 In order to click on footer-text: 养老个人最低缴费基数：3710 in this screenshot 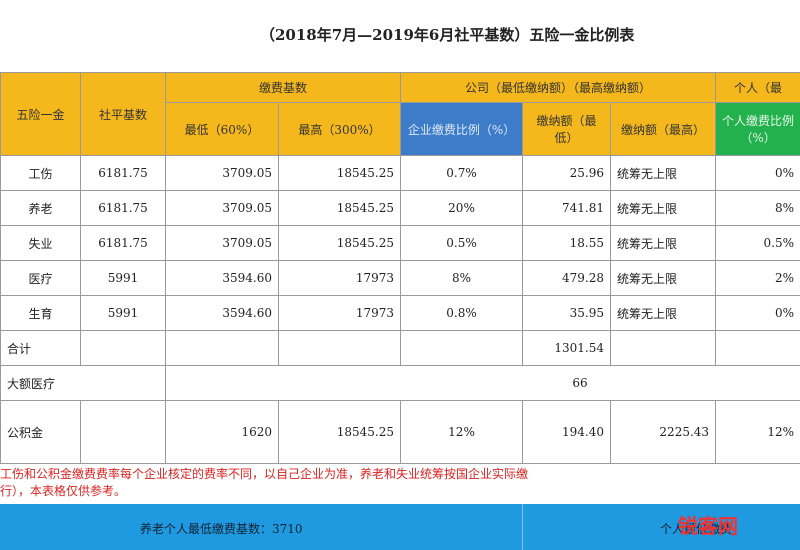, I will do `click(221, 529)`.